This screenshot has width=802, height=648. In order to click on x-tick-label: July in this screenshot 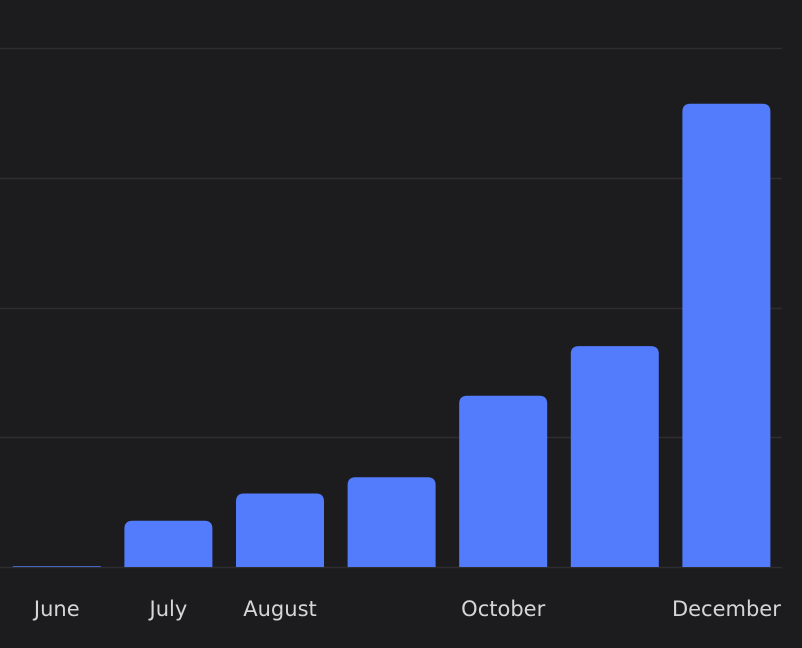, I will do `click(168, 609)`.